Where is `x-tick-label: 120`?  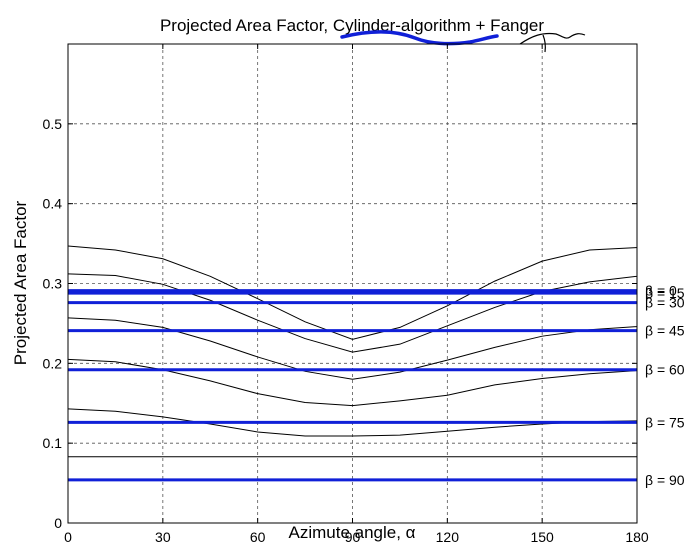 x-tick-label: 120 is located at coordinates (448, 537).